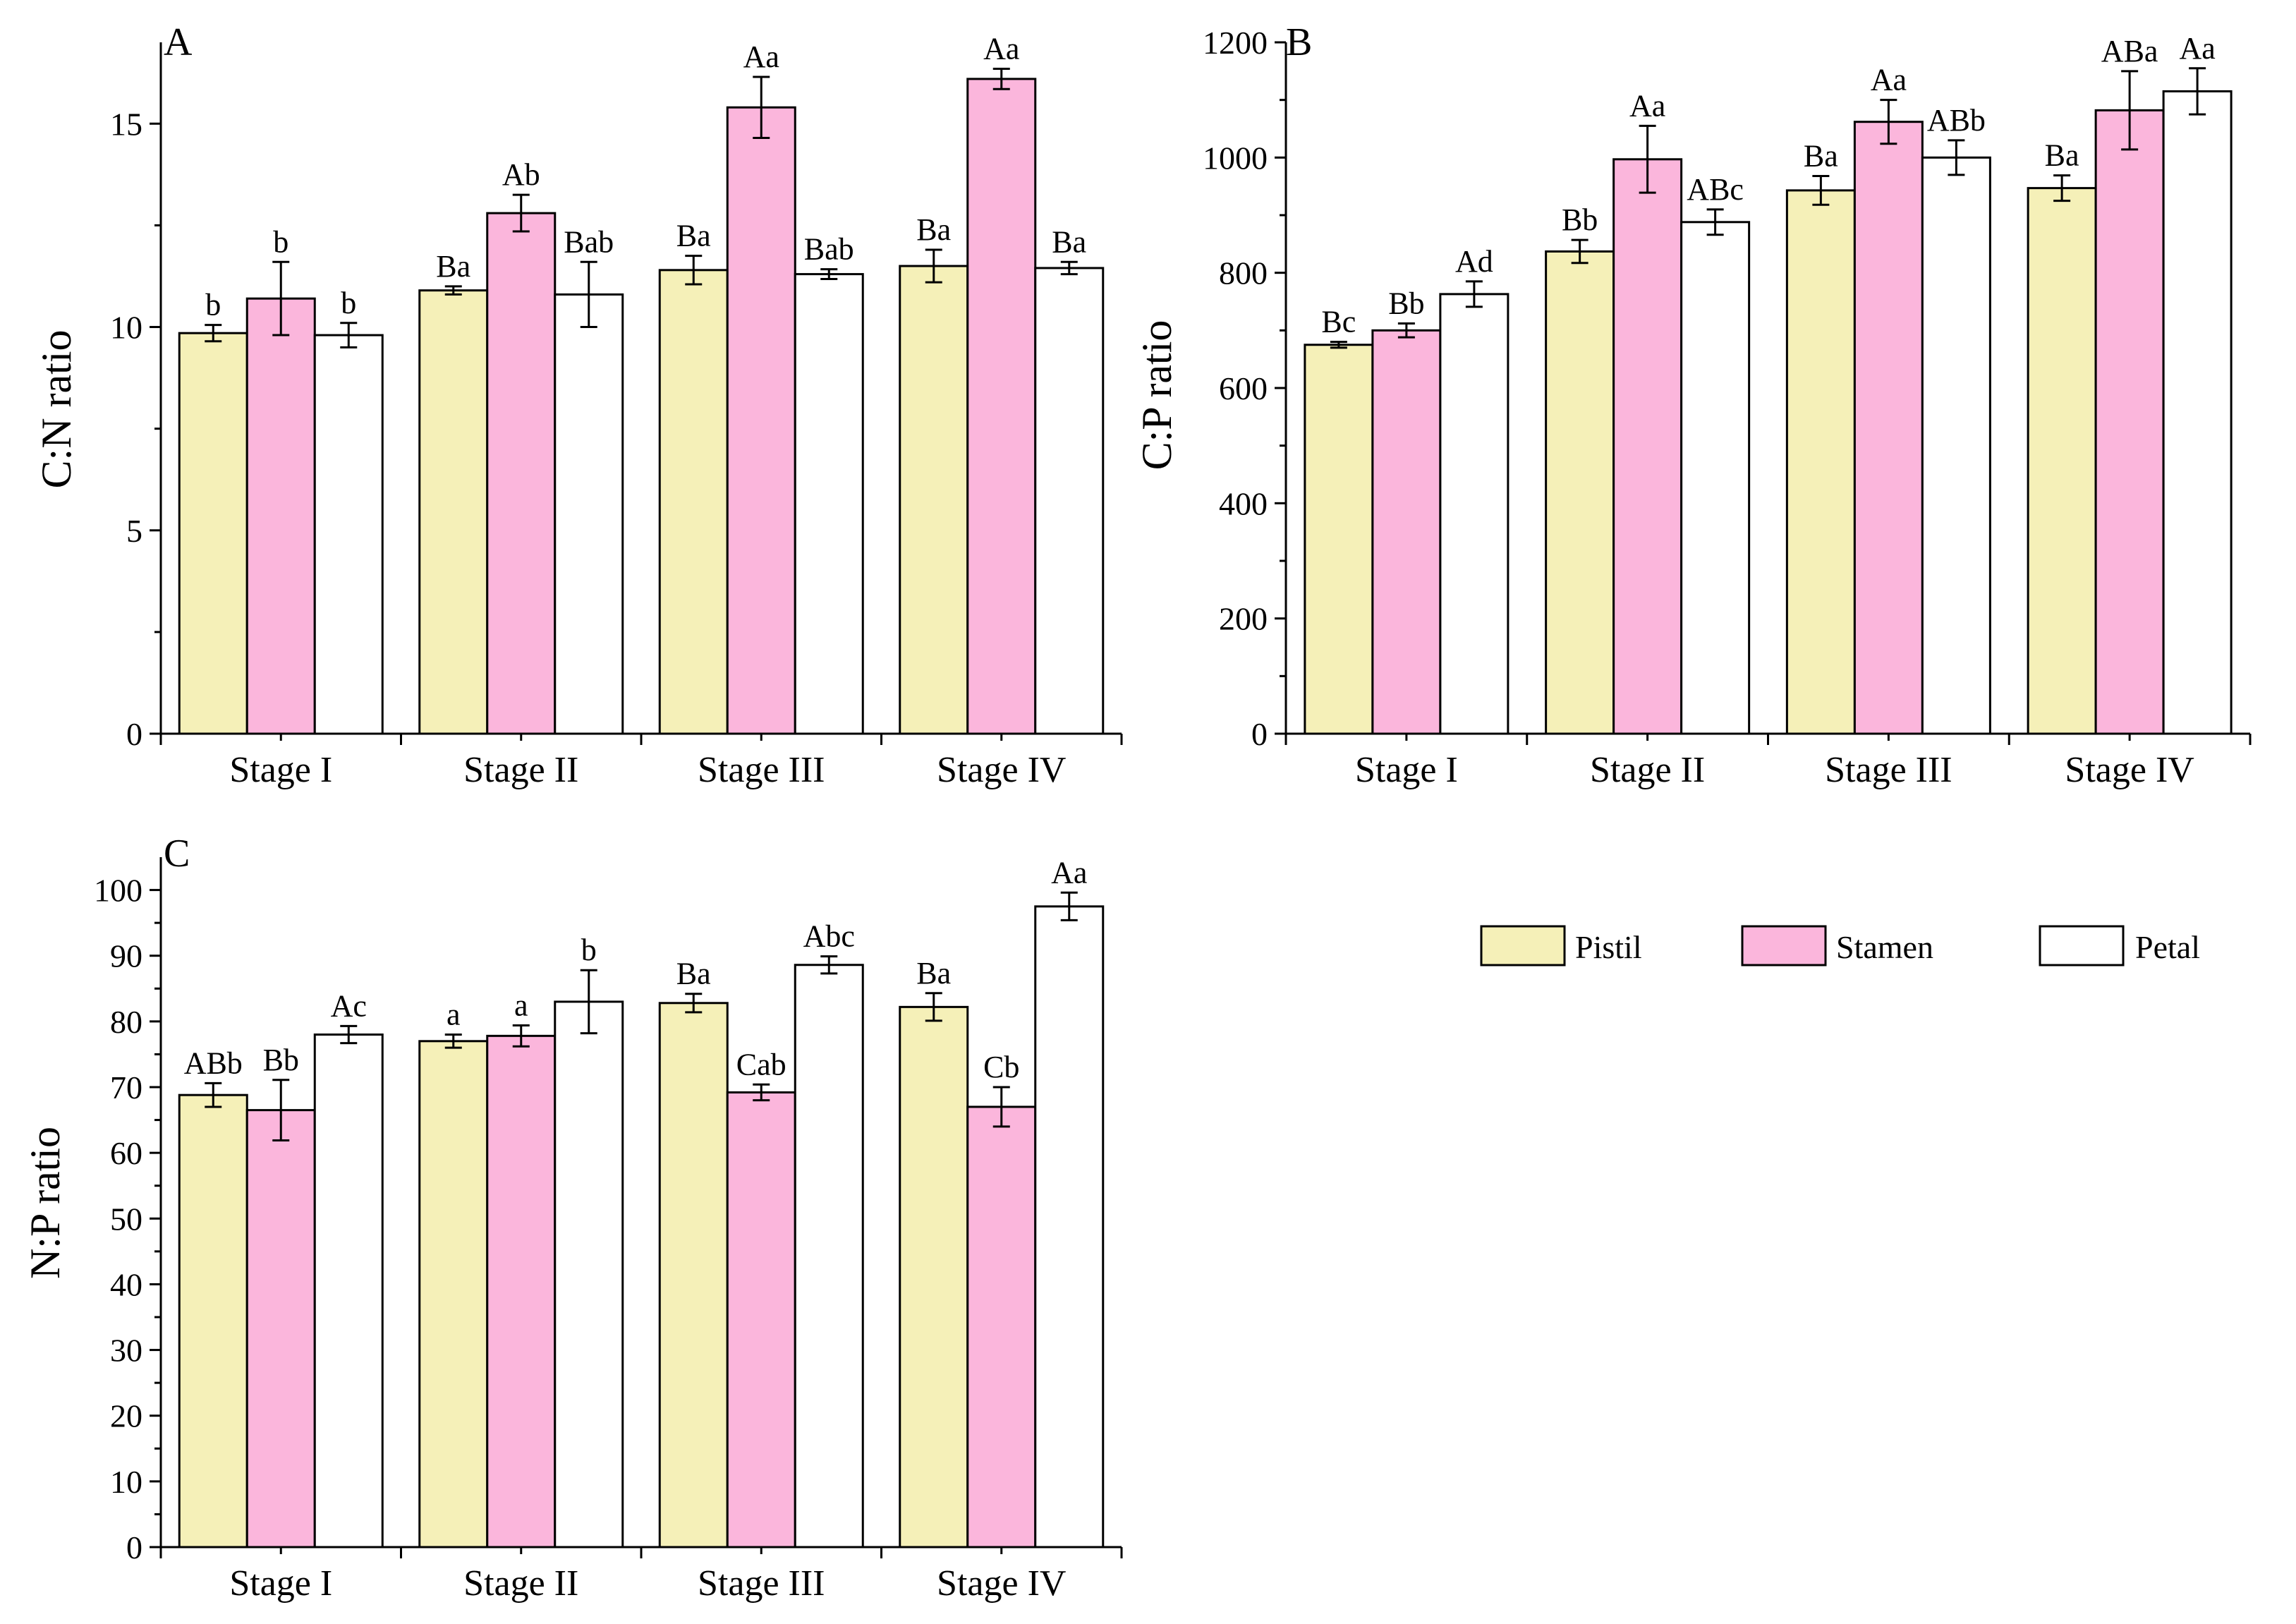 The image size is (2296, 1624). I want to click on panel-c-significance-label-pistil: ABb, so click(213, 1063).